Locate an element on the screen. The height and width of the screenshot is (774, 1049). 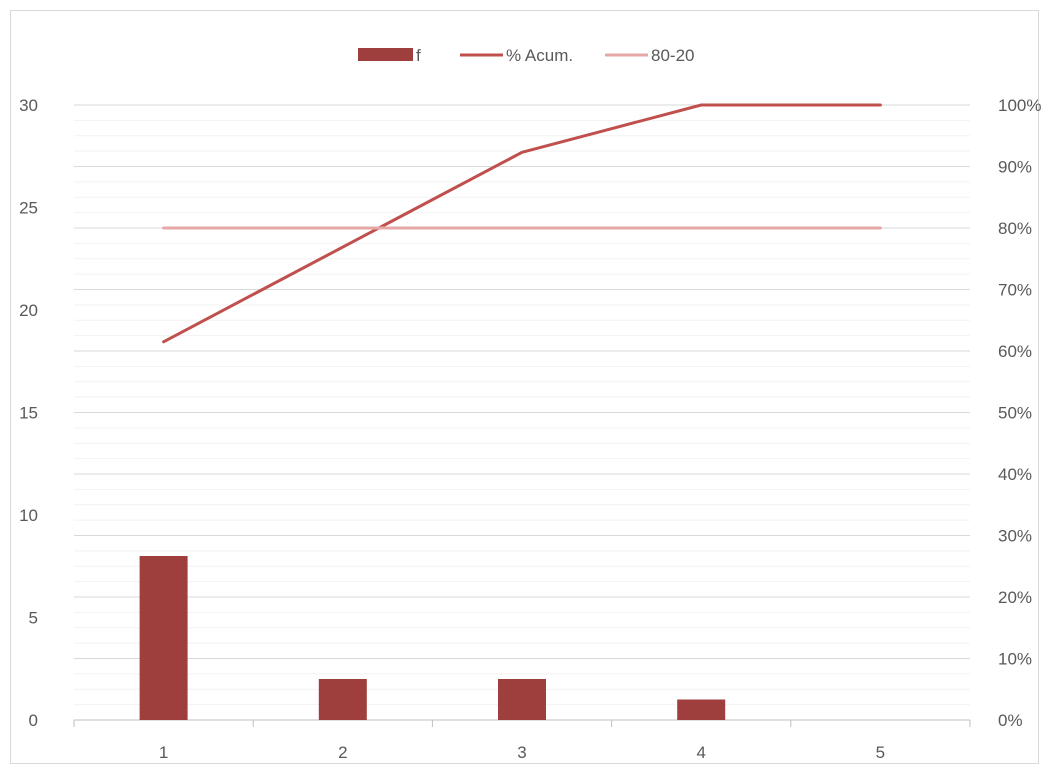
y-right-tick-label: 40% is located at coordinates (1015, 474).